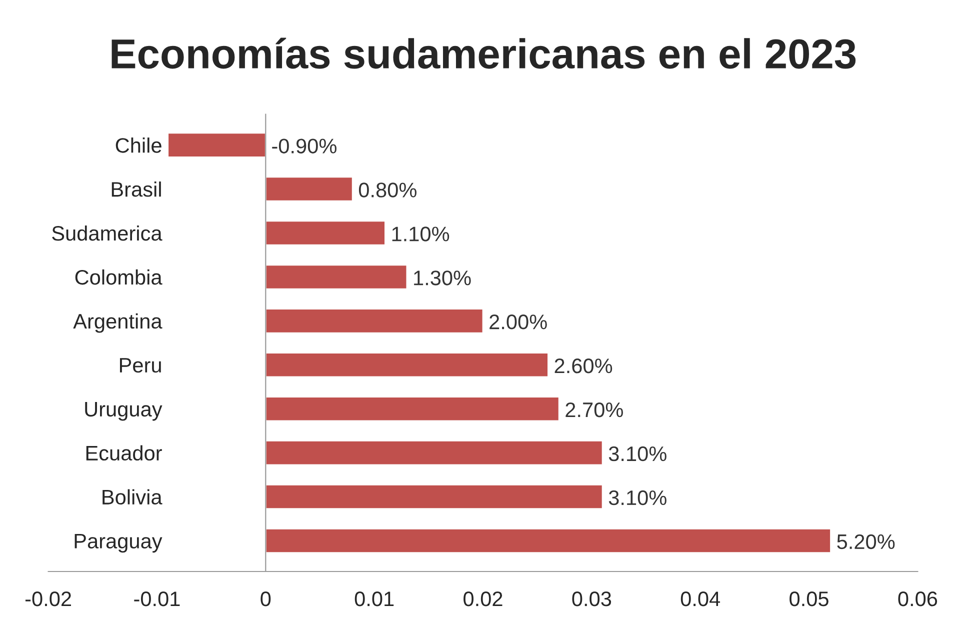 This screenshot has height=635, width=966. Describe the element at coordinates (484, 53) in the screenshot. I see `chart-title: Economías sudamericanas en el 2023` at that location.